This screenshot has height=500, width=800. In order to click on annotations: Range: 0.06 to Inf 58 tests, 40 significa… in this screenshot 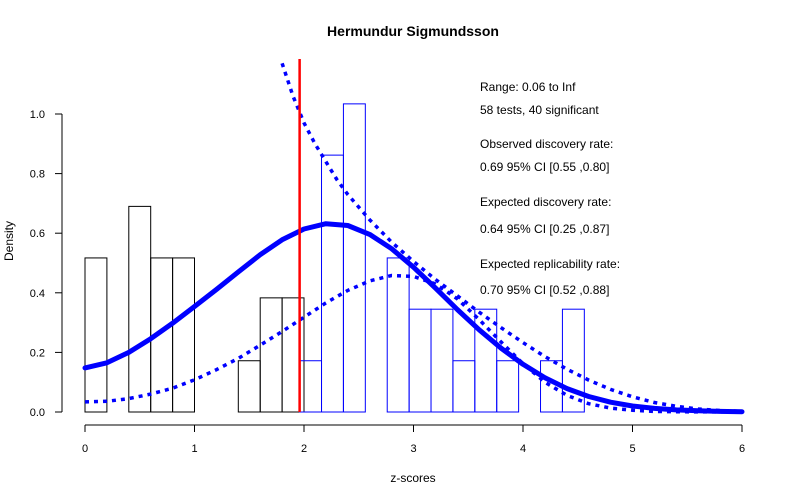, I will do `click(550, 188)`.